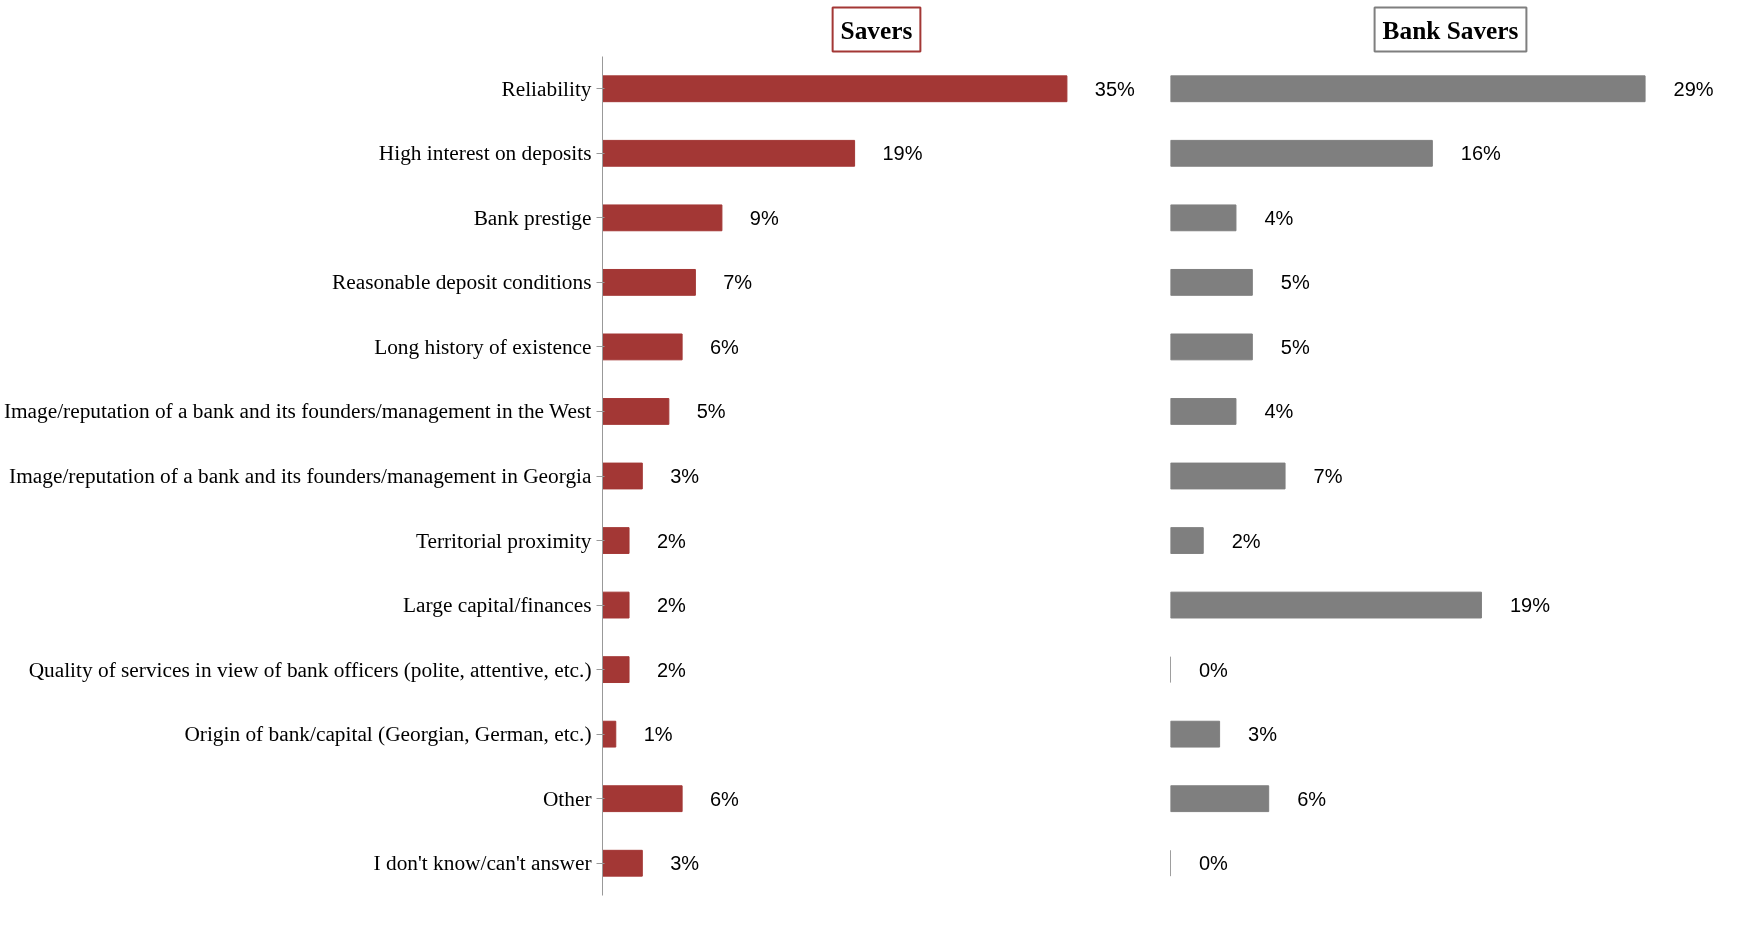 The image size is (1751, 931). What do you see at coordinates (658, 734) in the screenshot?
I see `data-label: 1%` at bounding box center [658, 734].